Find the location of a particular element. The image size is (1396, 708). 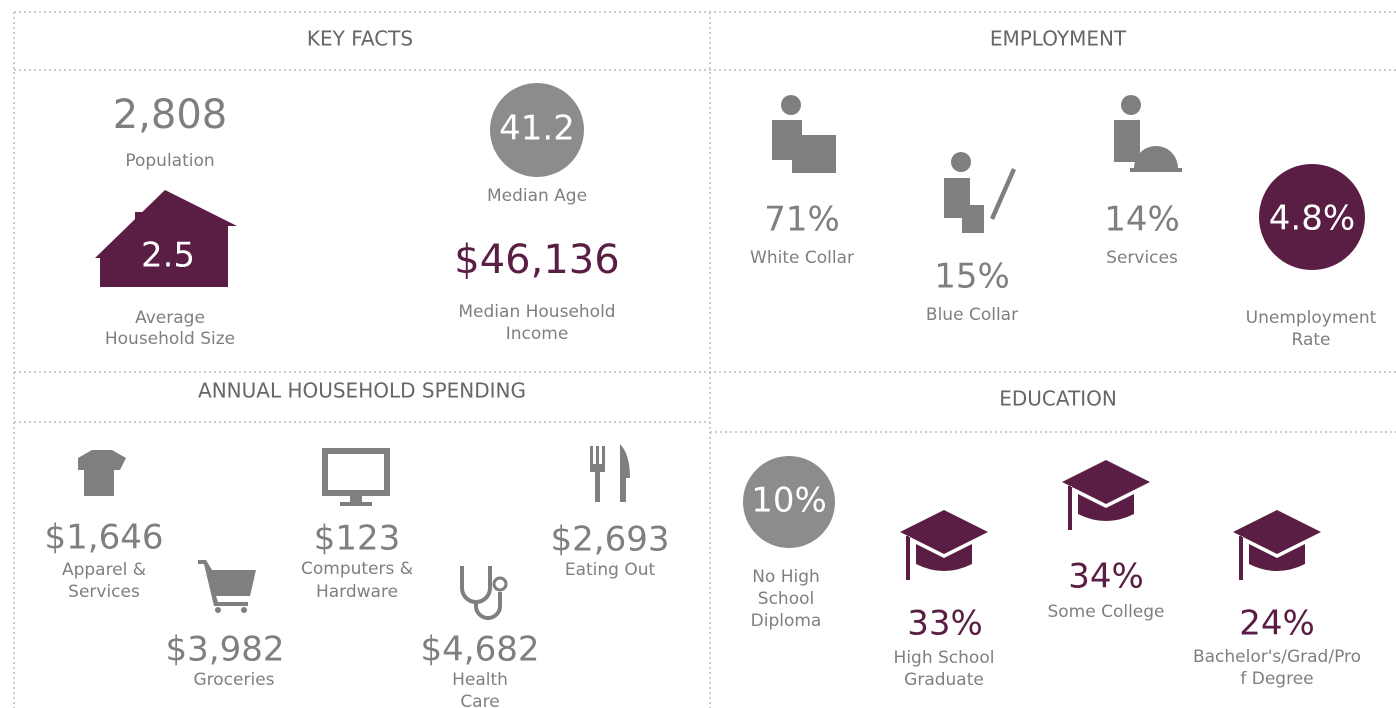

section-title: ANNUAL HOUSEHOLD SPENDING is located at coordinates (362, 391).